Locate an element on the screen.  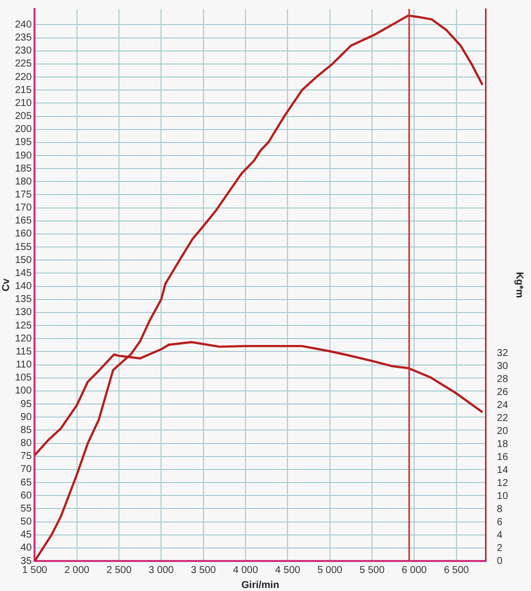
y-tick-label: 190 is located at coordinates (23, 156).